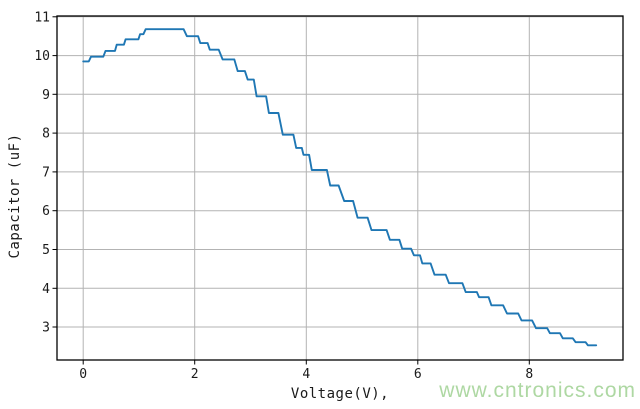 Image resolution: width=640 pixels, height=409 pixels. What do you see at coordinates (537, 390) in the screenshot?
I see `watermark: www.cntronics.com` at bounding box center [537, 390].